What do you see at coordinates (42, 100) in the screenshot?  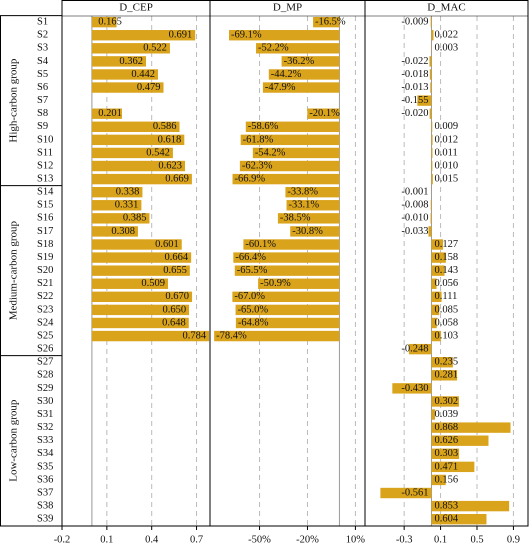 I see `row-label: S7` at bounding box center [42, 100].